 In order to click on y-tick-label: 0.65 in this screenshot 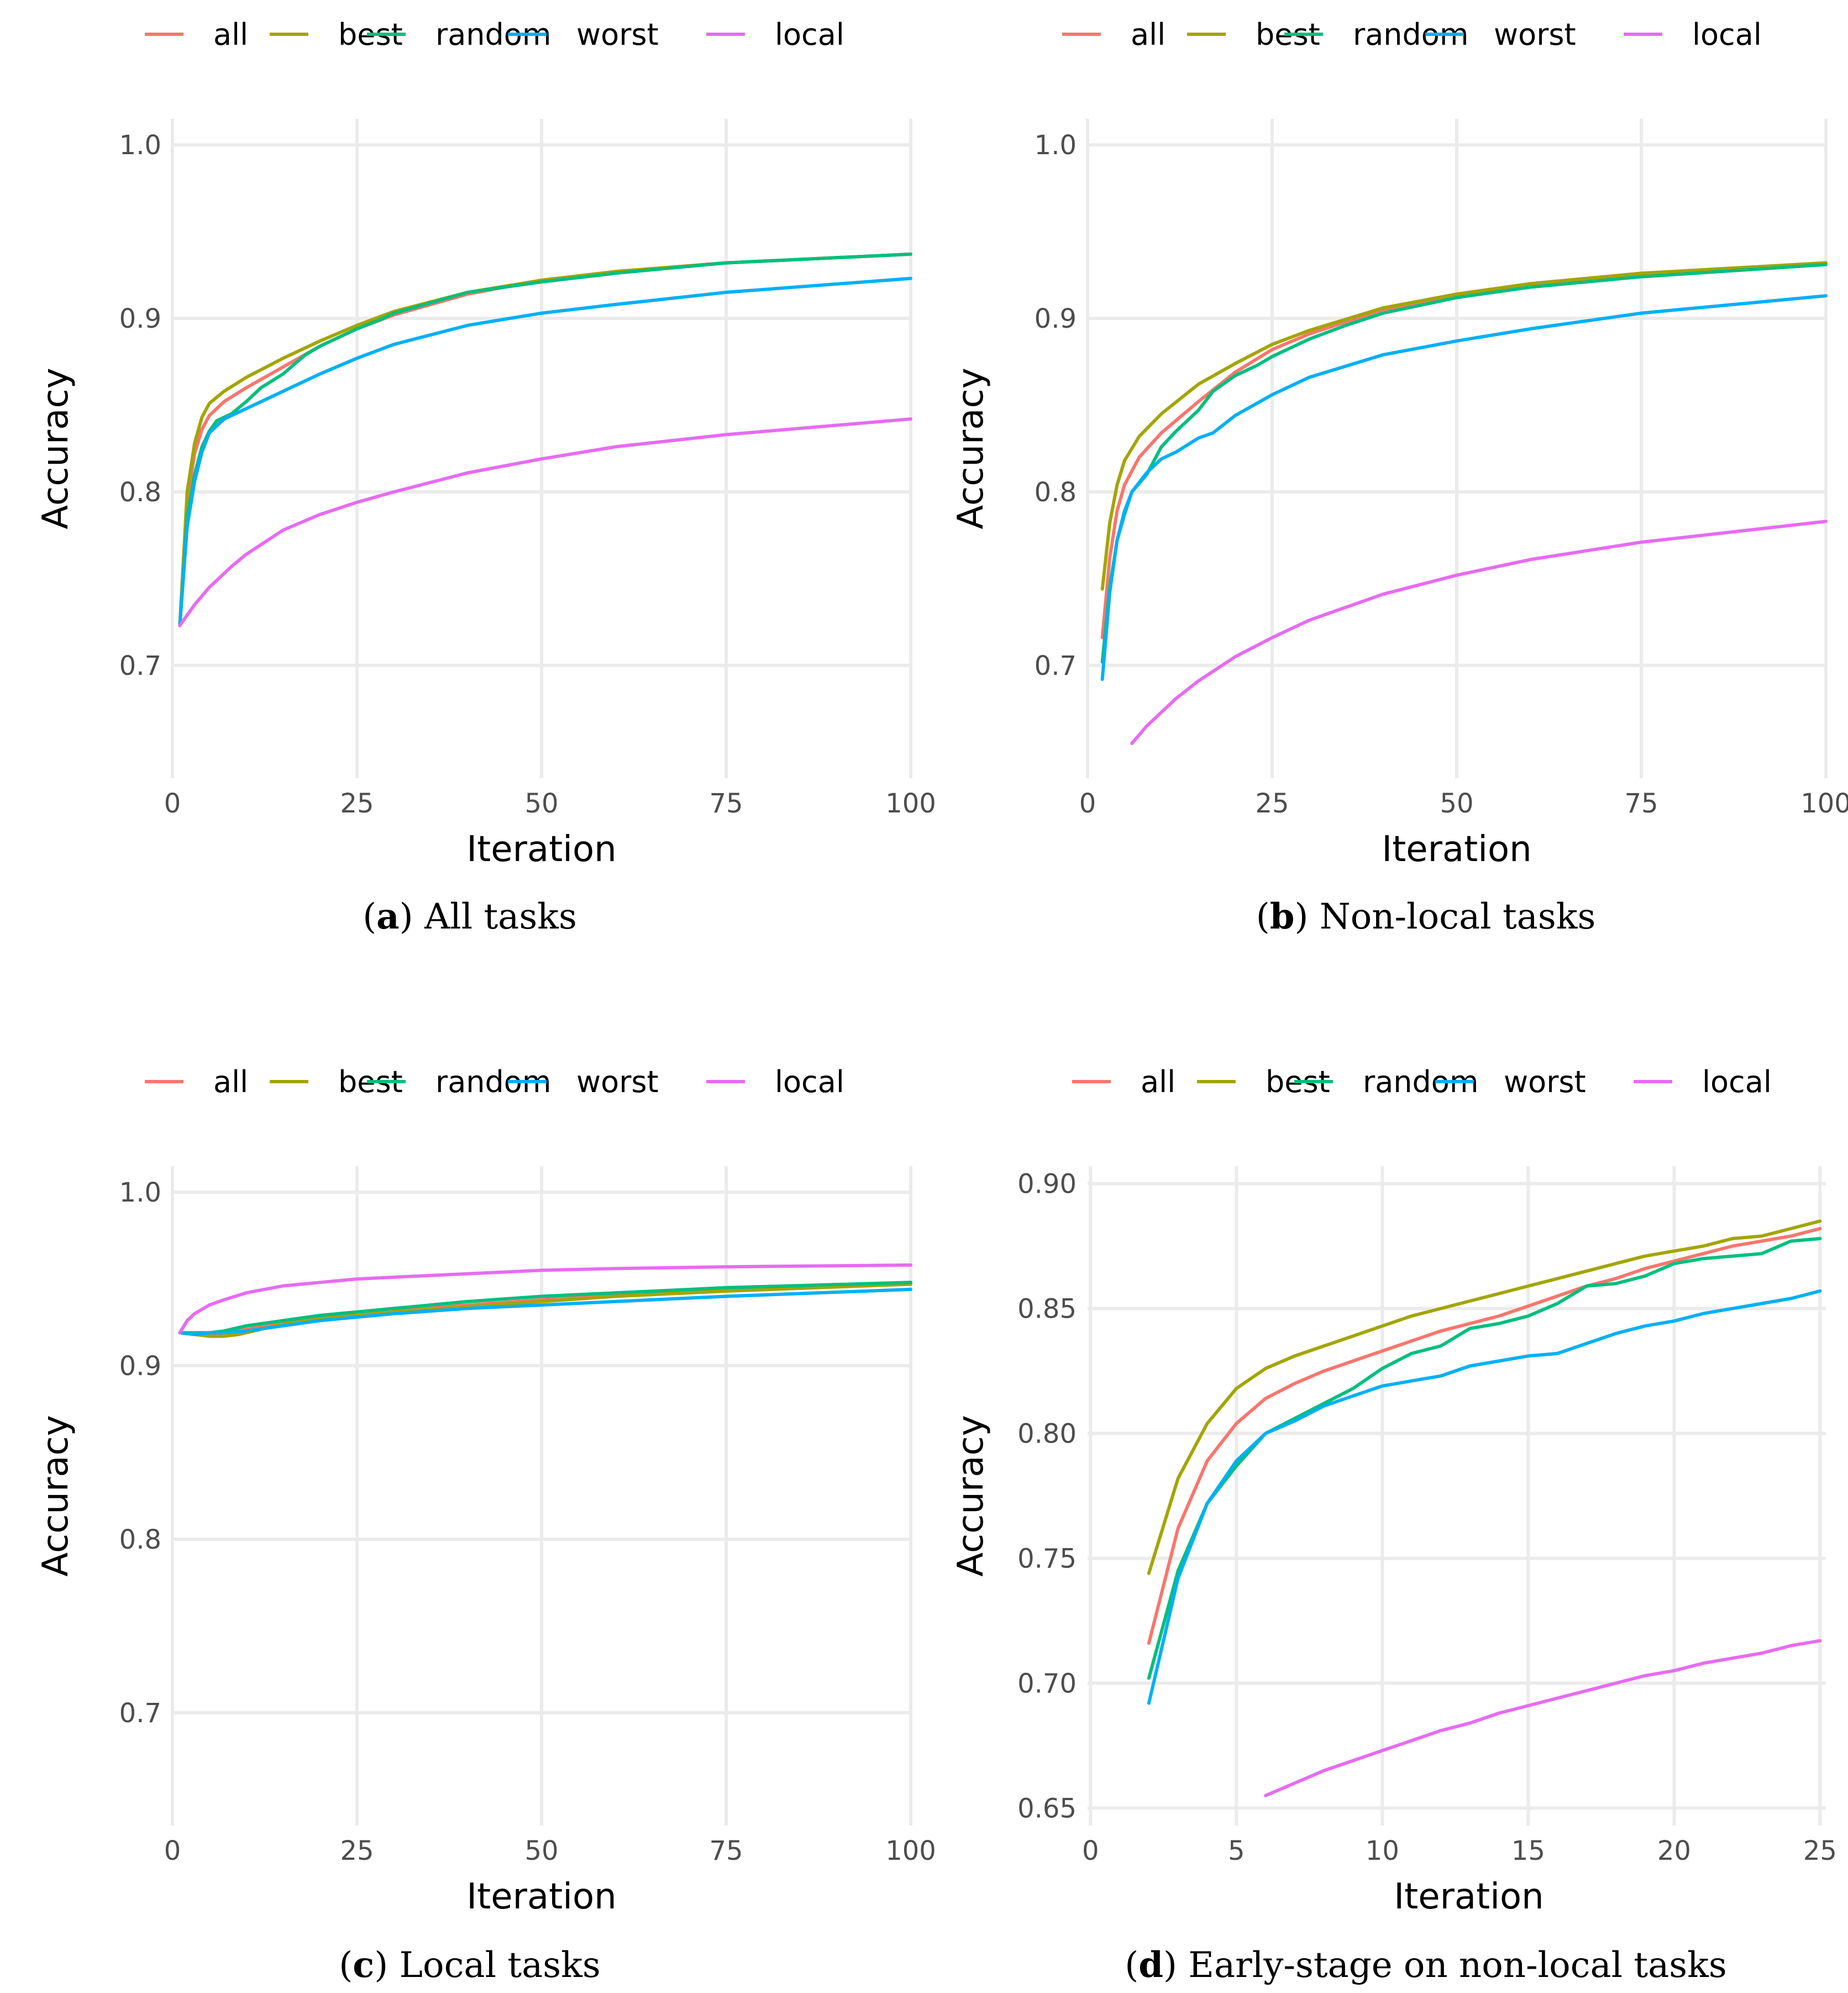, I will do `click(1047, 1808)`.